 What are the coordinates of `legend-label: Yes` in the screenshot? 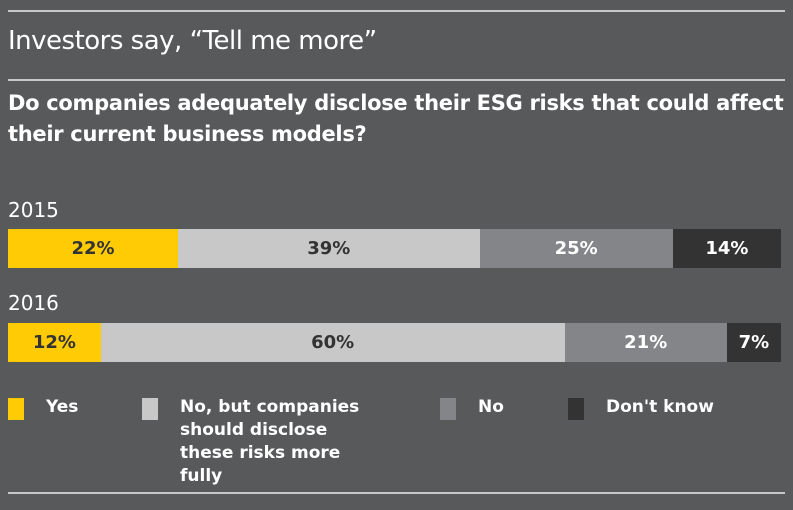 It's located at (62, 407).